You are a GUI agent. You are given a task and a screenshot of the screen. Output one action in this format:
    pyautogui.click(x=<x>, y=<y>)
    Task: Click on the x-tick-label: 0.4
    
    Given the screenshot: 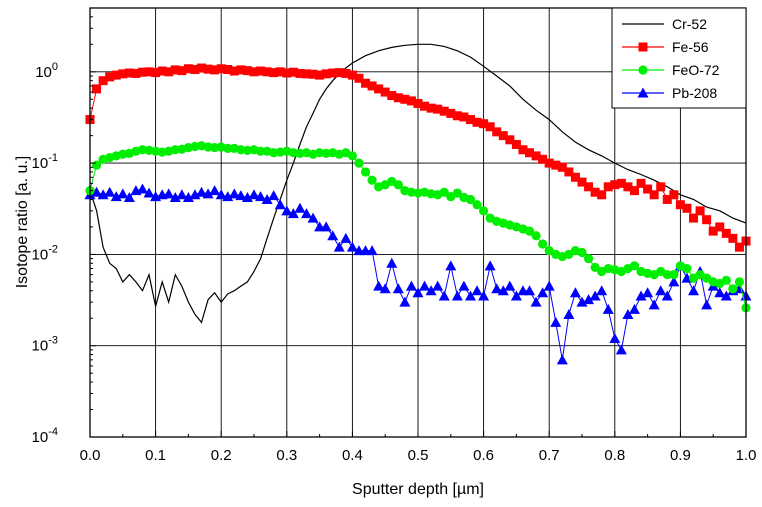 What is the action you would take?
    pyautogui.click(x=352, y=455)
    